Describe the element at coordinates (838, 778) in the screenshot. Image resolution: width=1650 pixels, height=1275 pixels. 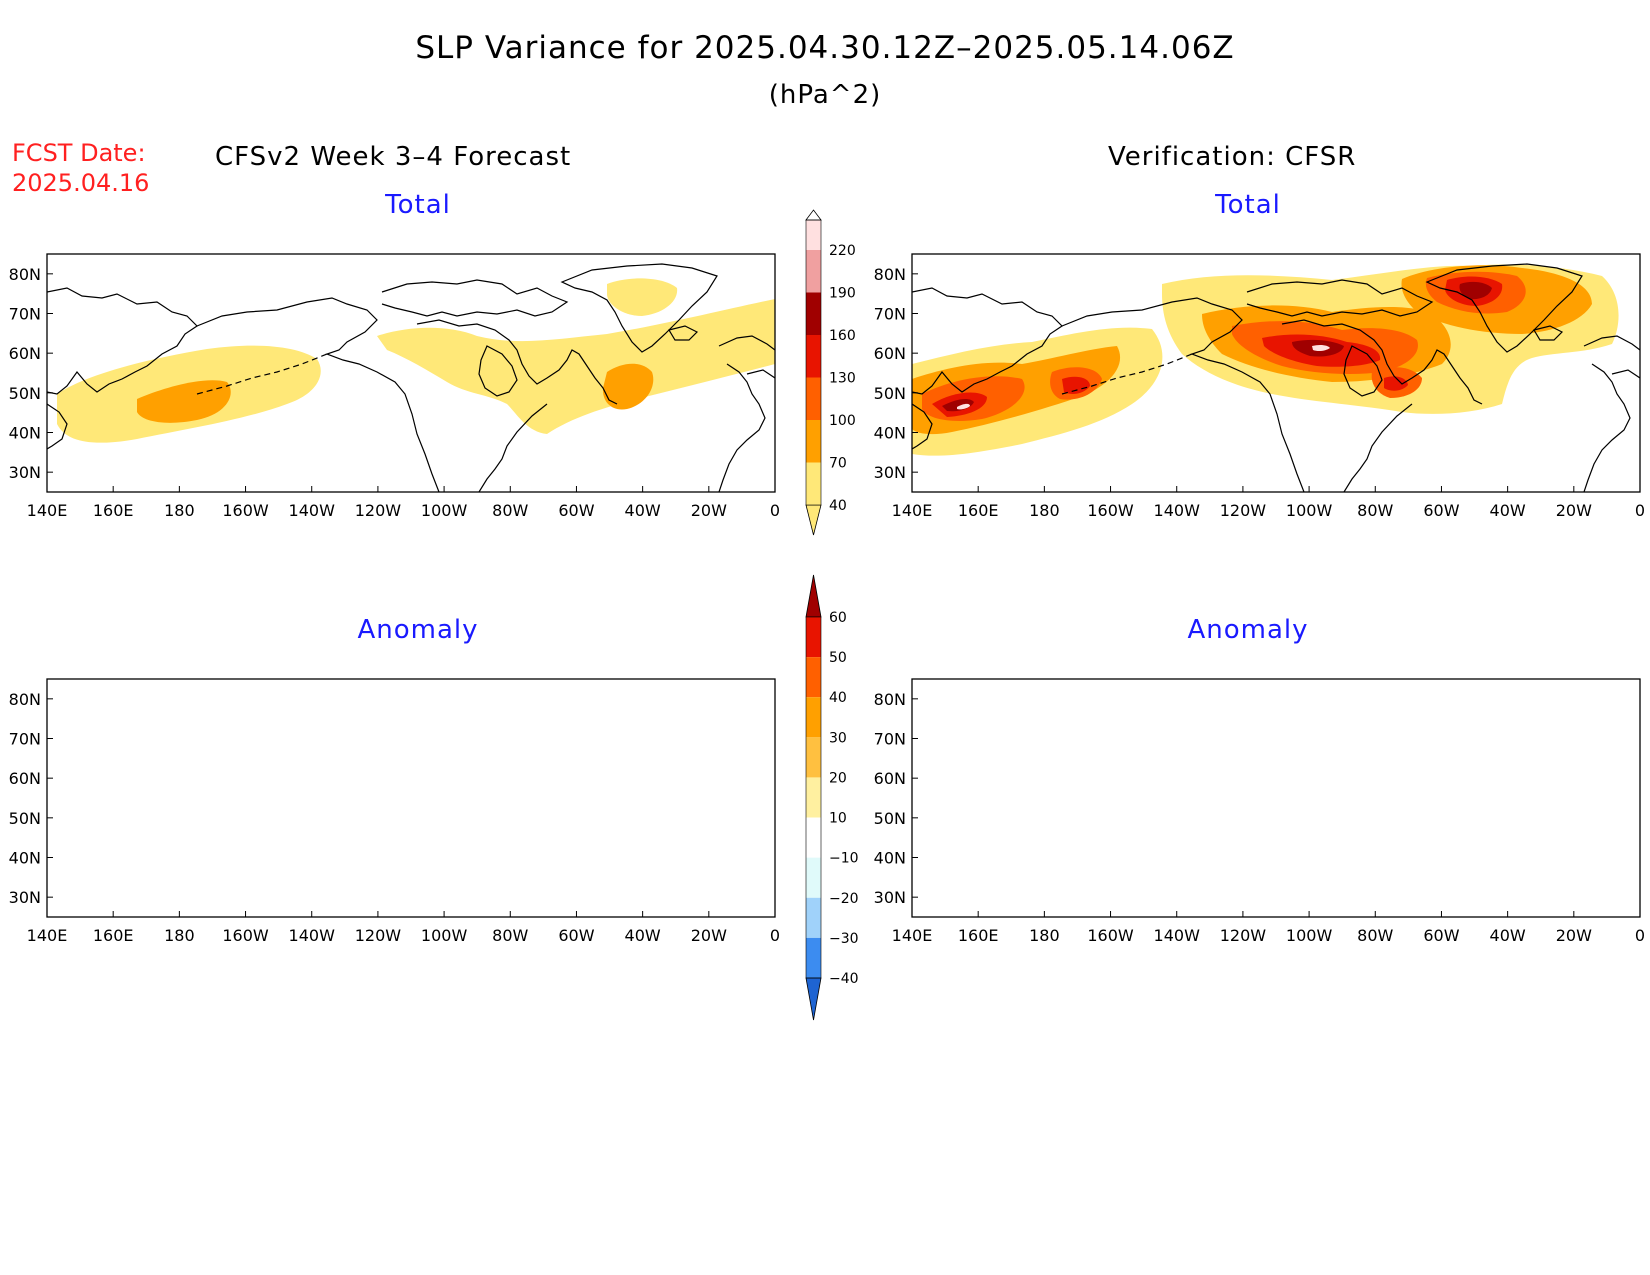
I see `colorbar-label: 20` at that location.